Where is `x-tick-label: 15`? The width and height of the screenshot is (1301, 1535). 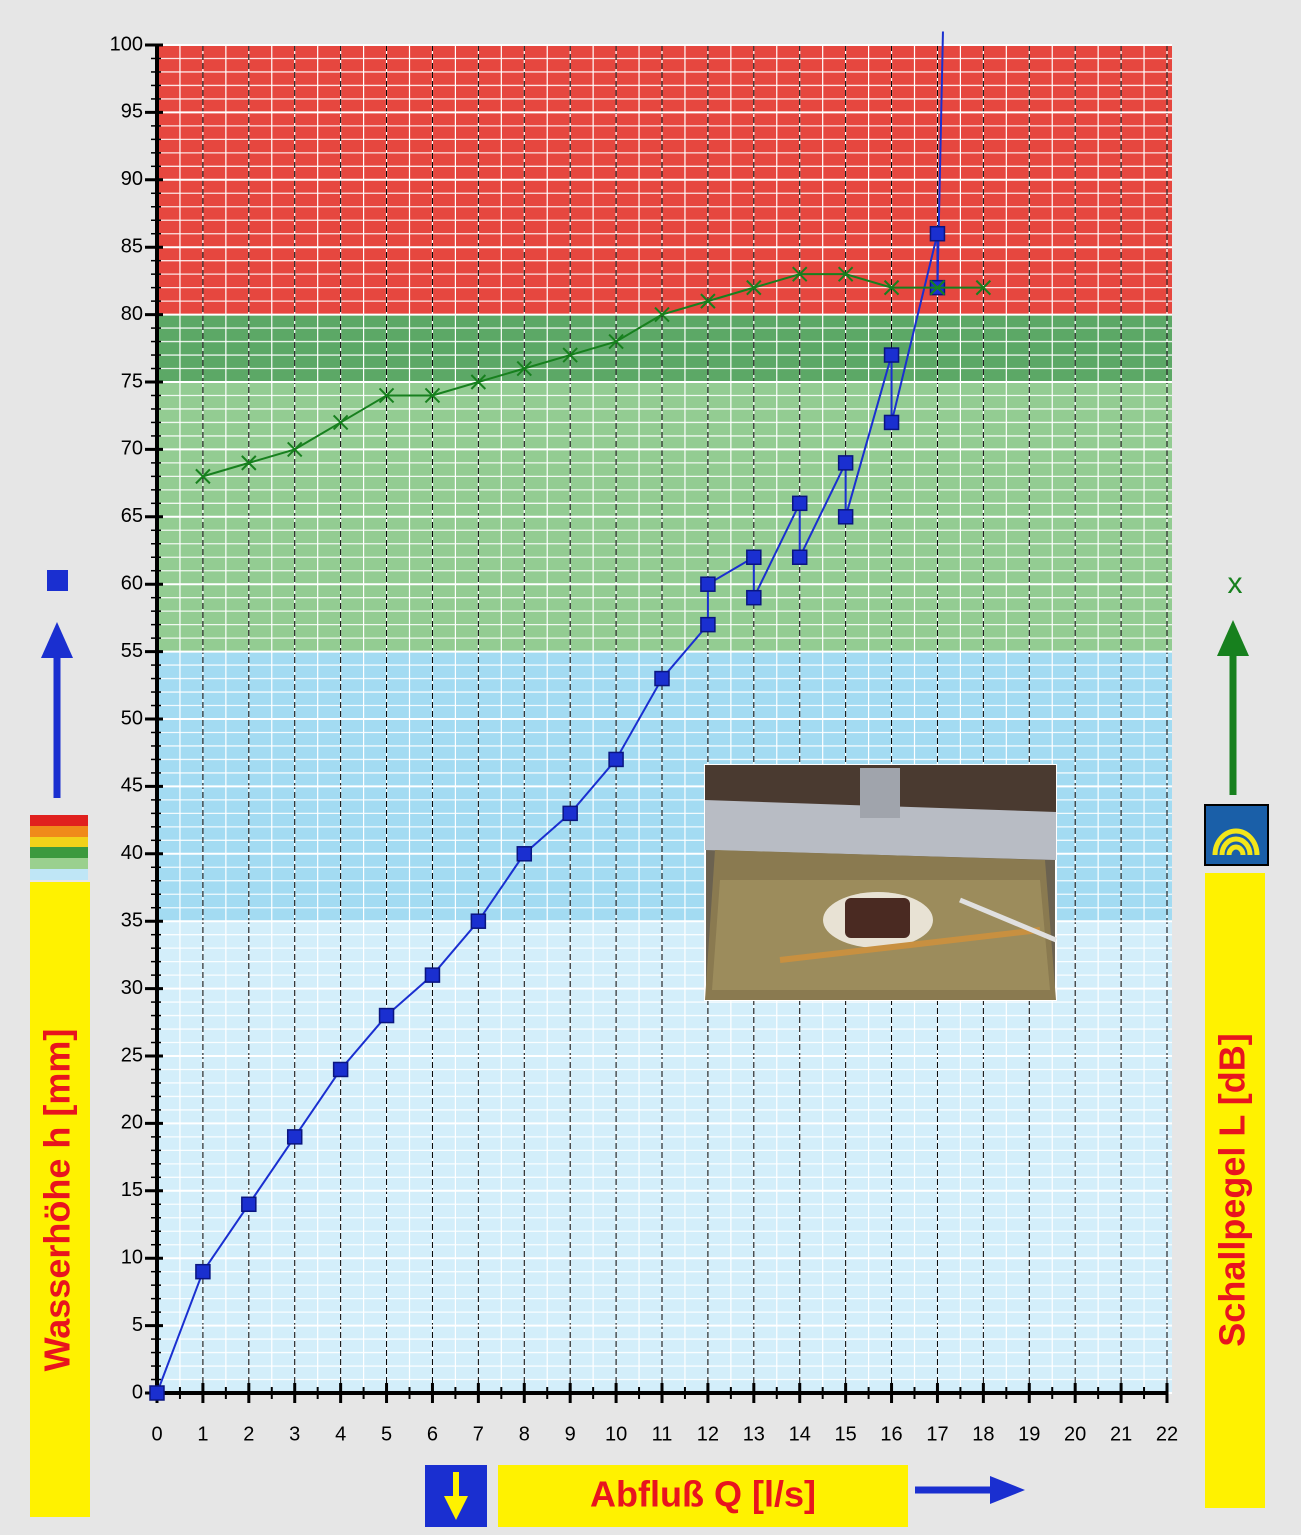 x-tick-label: 15 is located at coordinates (846, 1434).